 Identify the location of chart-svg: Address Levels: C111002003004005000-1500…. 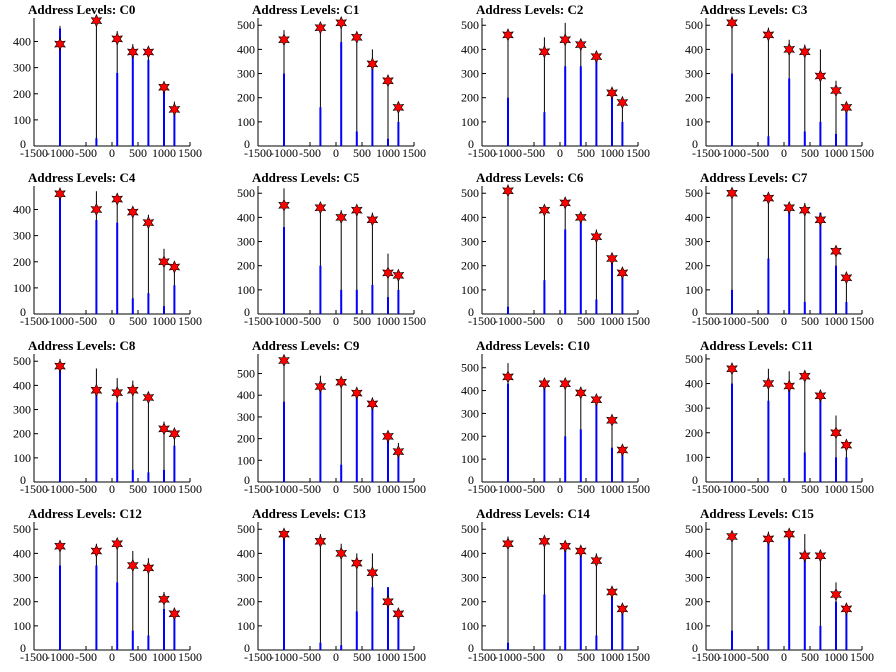
(779, 417).